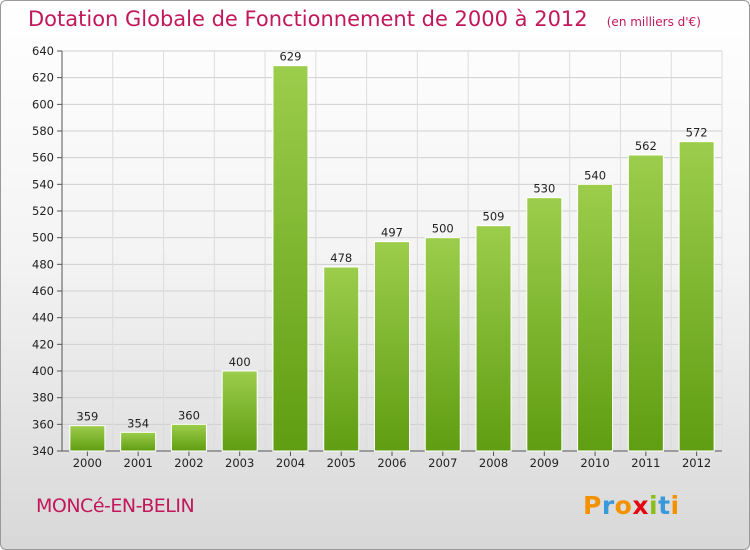 The height and width of the screenshot is (550, 750). I want to click on logo-letter: x, so click(640, 505).